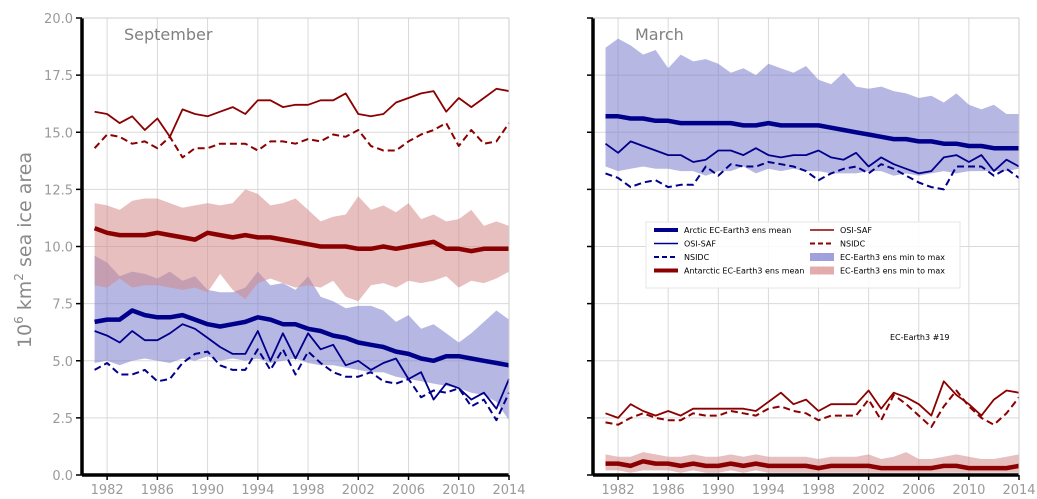  What do you see at coordinates (58, 190) in the screenshot?
I see `y-tick-label: 12.5` at bounding box center [58, 190].